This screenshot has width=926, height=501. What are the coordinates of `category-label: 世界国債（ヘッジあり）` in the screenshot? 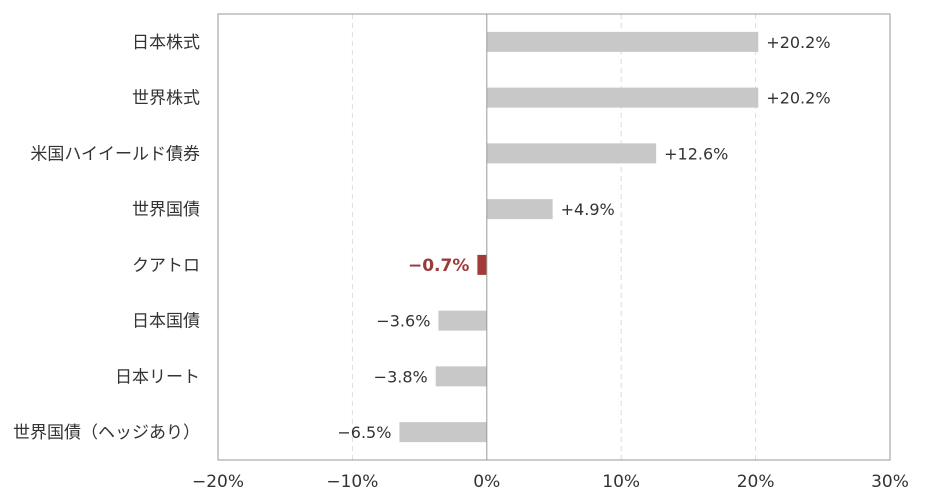 It's located at (106, 433).